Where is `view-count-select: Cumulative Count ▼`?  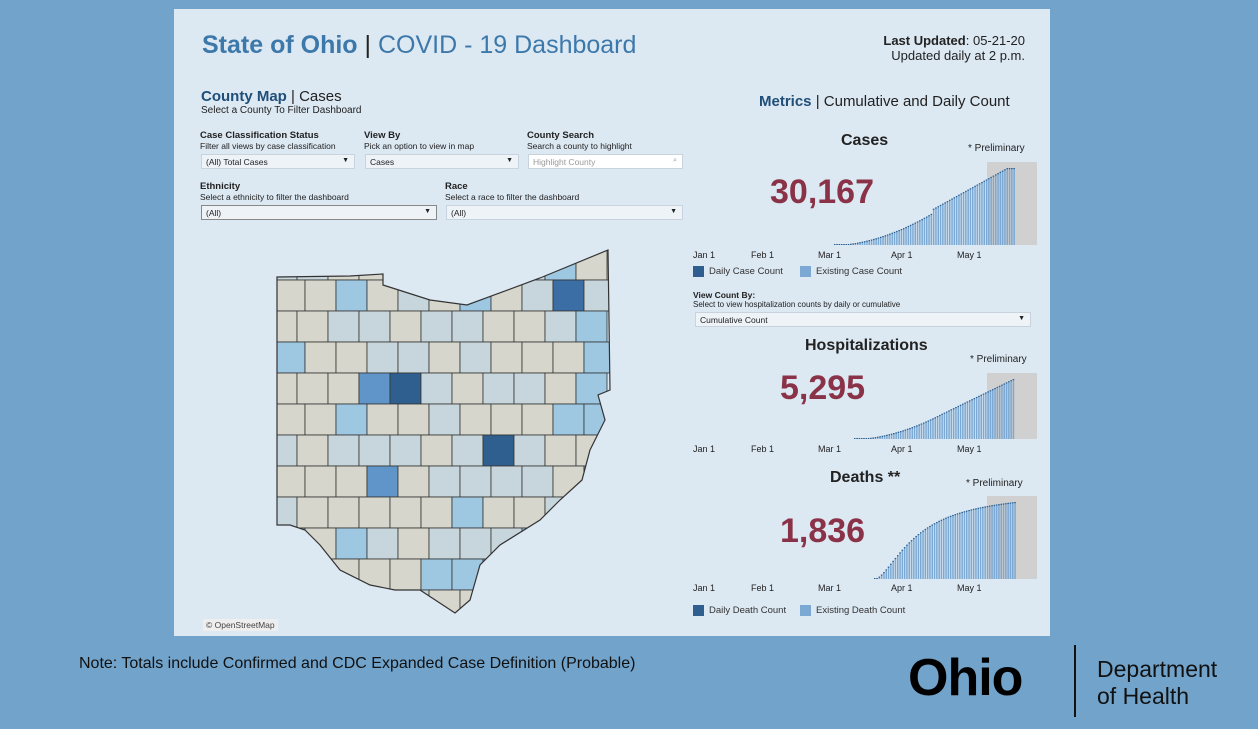 view-count-select: Cumulative Count ▼ is located at coordinates (863, 319).